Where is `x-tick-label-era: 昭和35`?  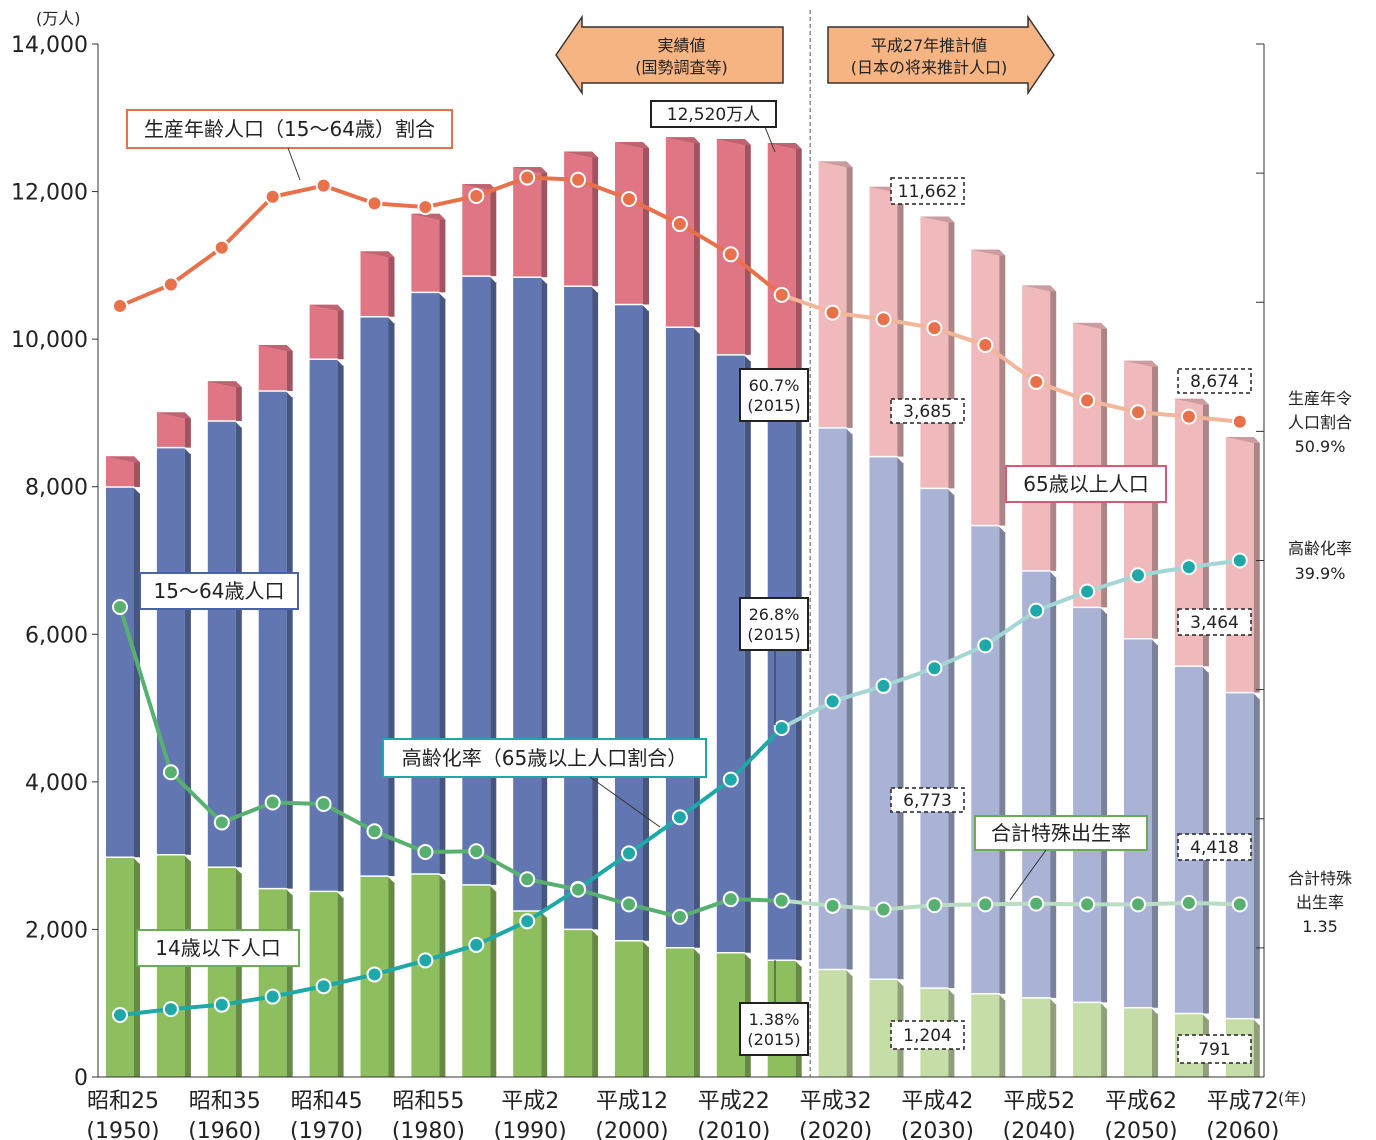 x-tick-label-era: 昭和35 is located at coordinates (225, 1101).